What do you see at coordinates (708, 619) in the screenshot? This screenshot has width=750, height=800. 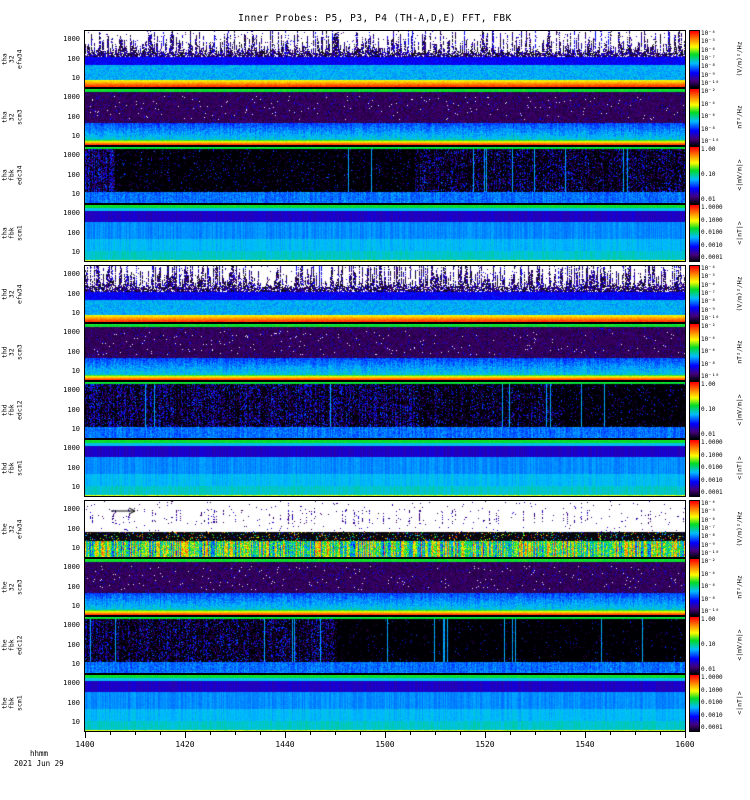 I see `colorbar-tick-label: 1.00` at bounding box center [708, 619].